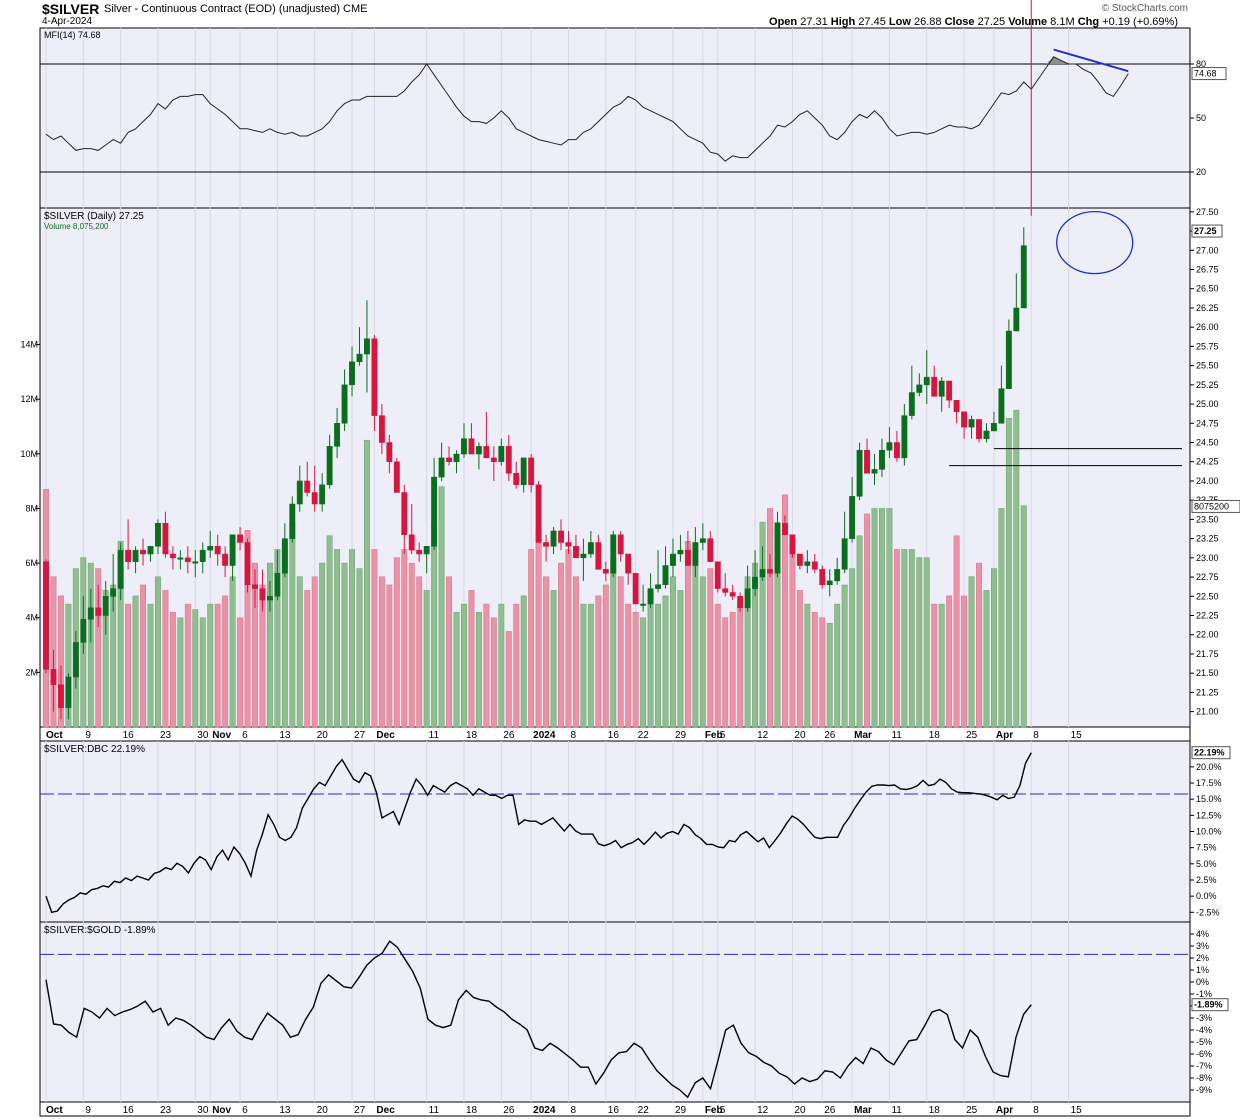 The height and width of the screenshot is (1119, 1240). Describe the element at coordinates (88, 735) in the screenshot. I see `x-axis-label: 9` at that location.